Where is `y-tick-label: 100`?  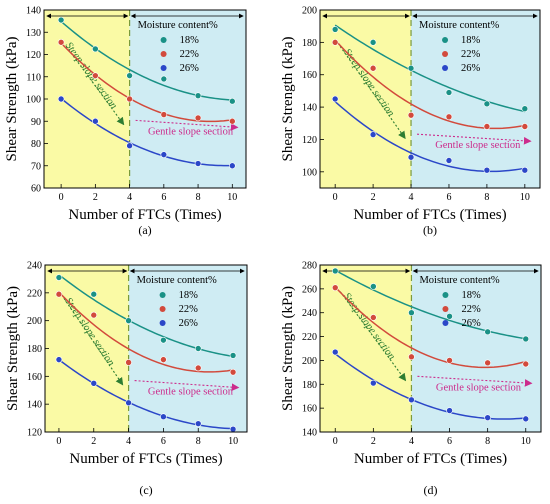
y-tick-label: 100 is located at coordinates (309, 172).